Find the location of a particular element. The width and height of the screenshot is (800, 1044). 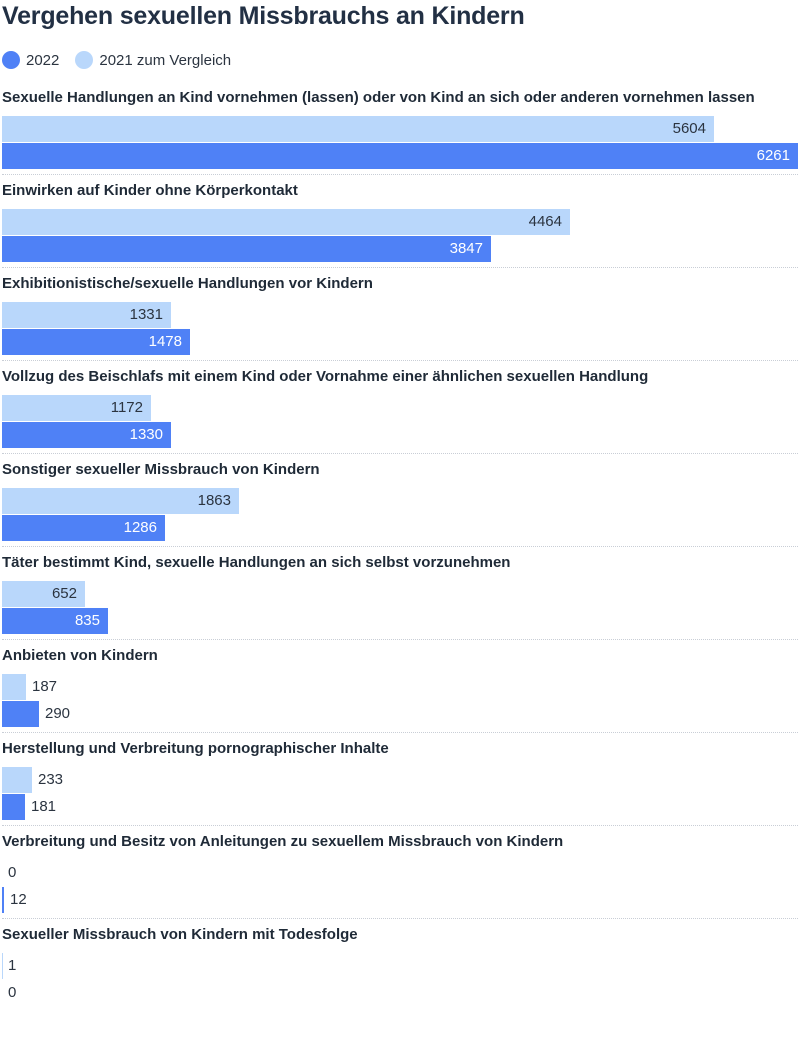

category-label: Anbieten von Kindern is located at coordinates (80, 655).